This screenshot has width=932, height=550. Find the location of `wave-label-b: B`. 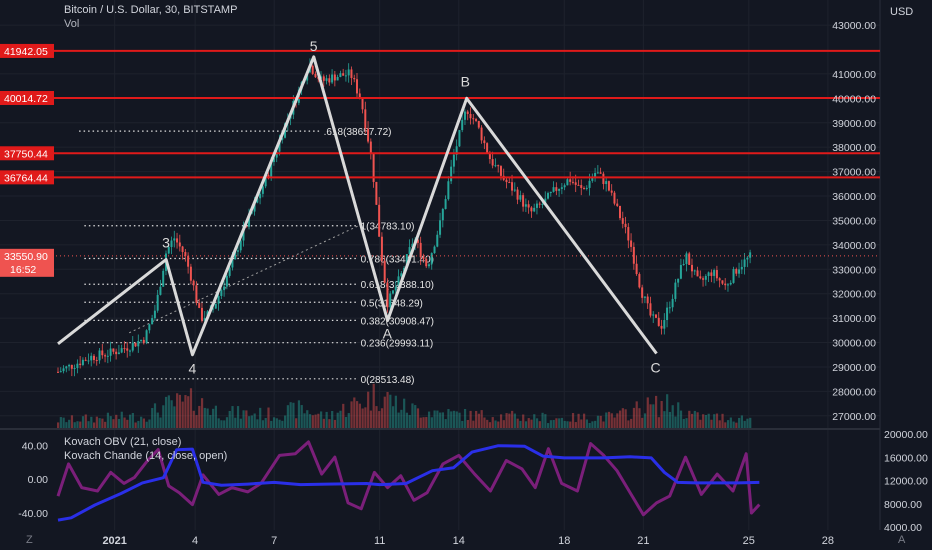

wave-label-b: B is located at coordinates (465, 81).